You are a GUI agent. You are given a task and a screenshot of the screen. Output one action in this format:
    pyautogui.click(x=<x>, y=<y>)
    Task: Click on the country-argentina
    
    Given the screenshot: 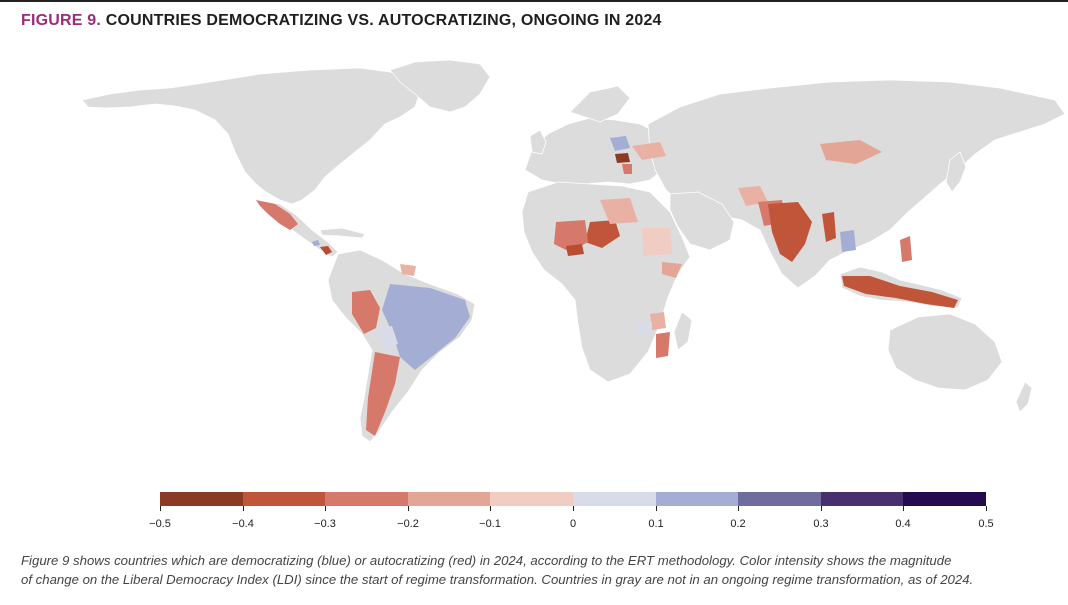 What is the action you would take?
    pyautogui.click(x=383, y=394)
    